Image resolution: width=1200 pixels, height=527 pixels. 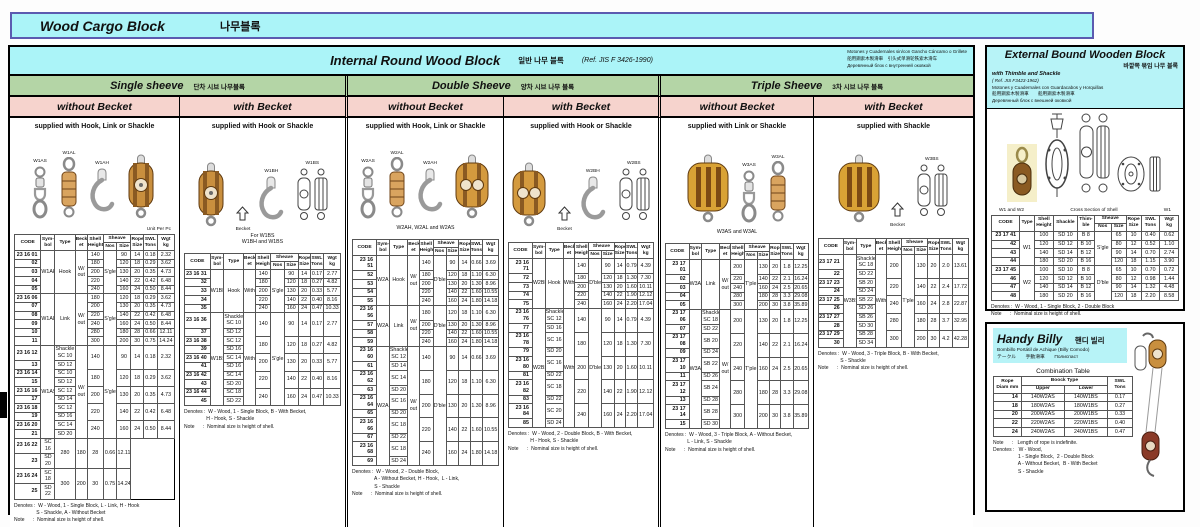 I want to click on table-cell: B 10, so click(x=1085, y=244).